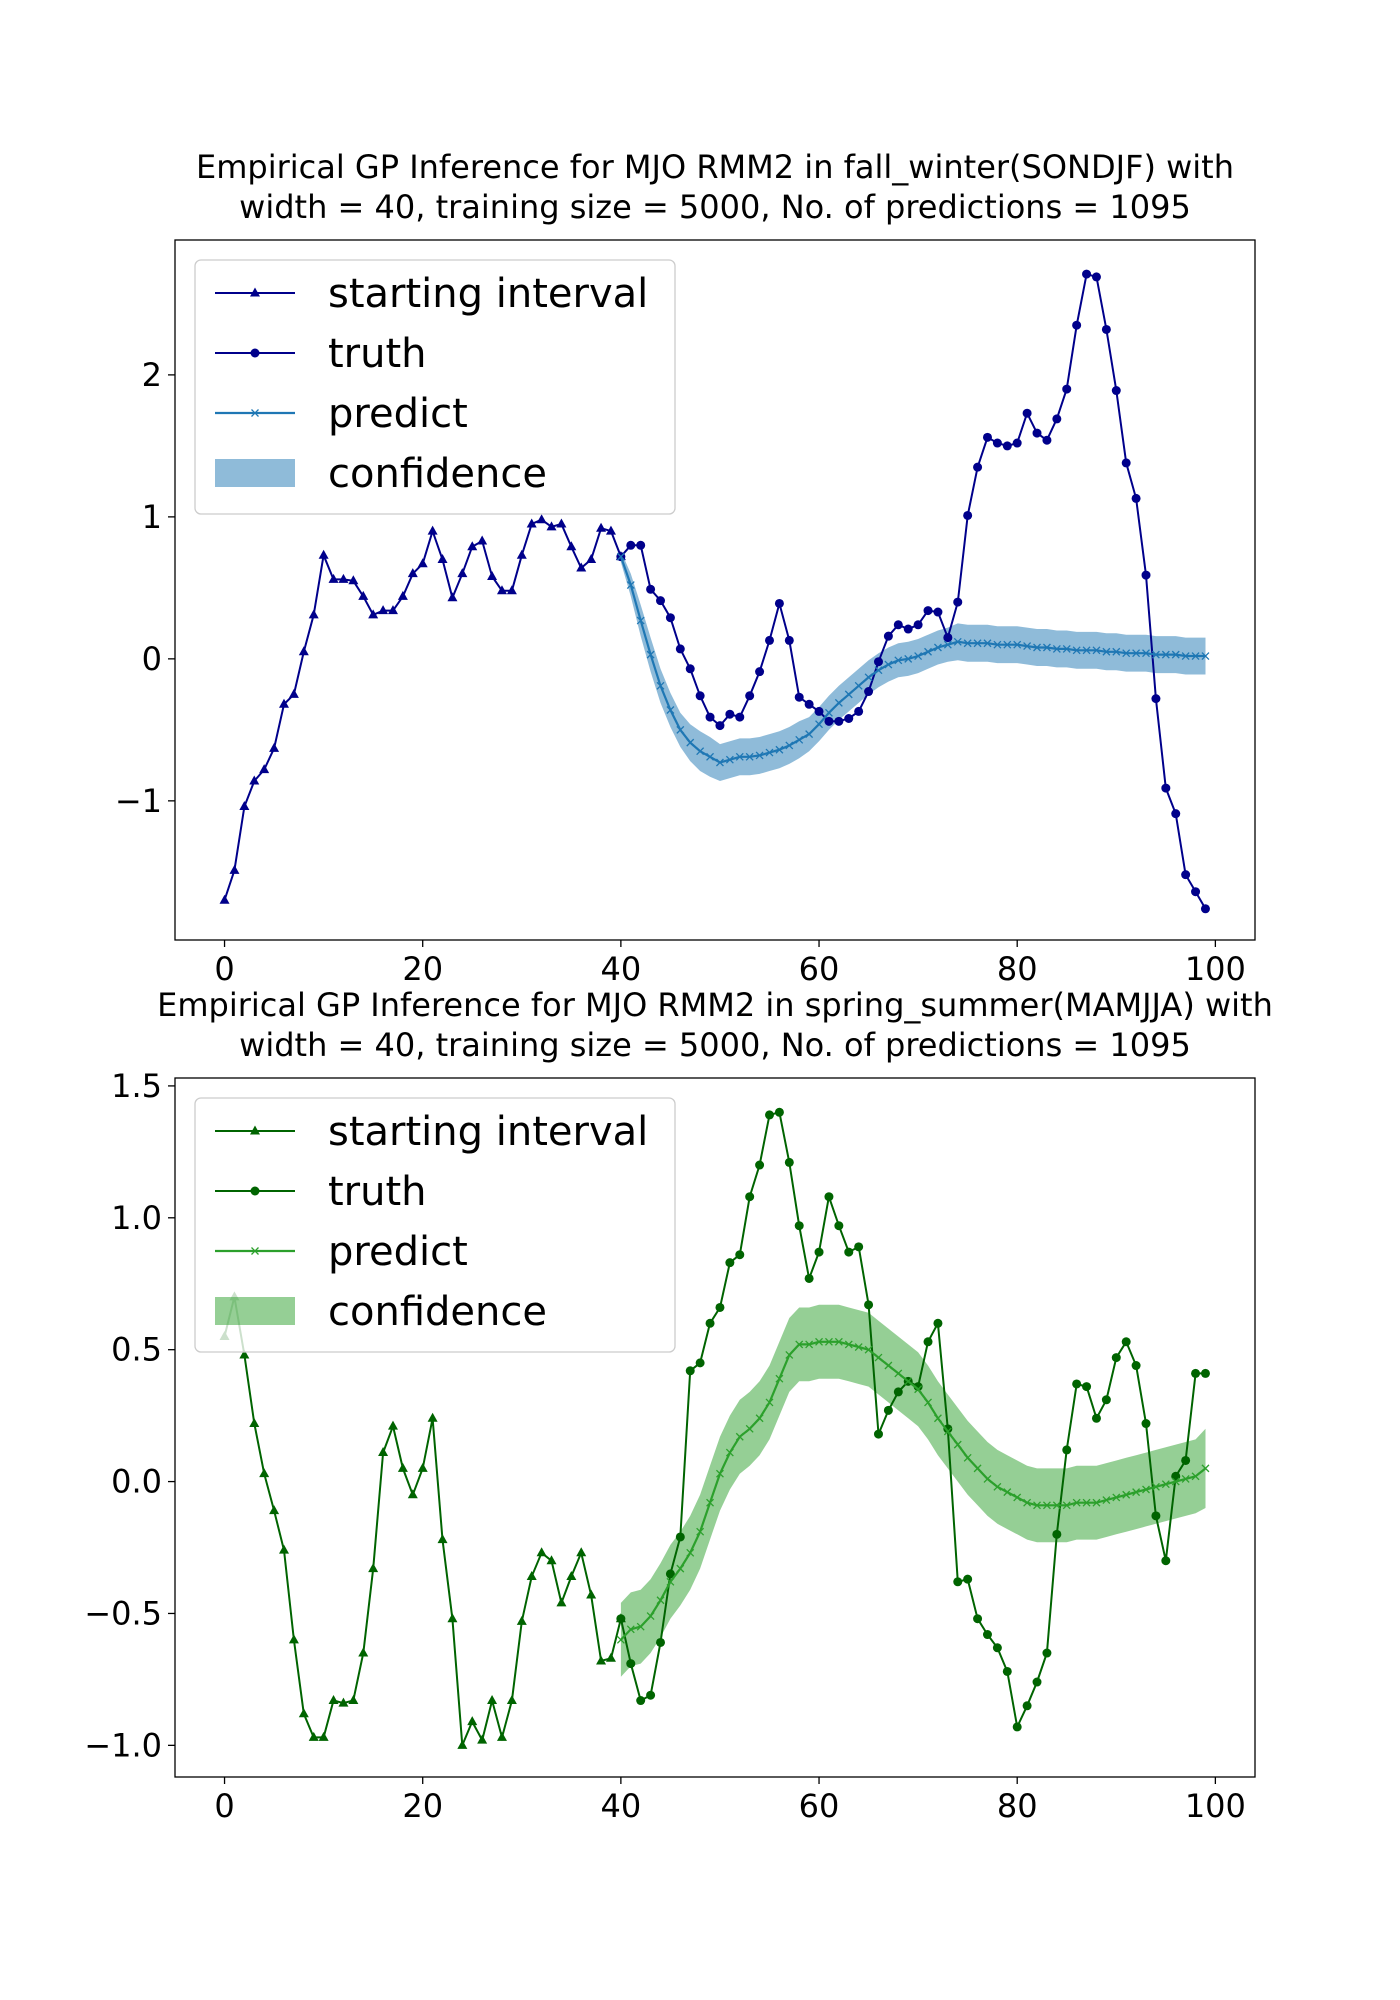 Image resolution: width=1400 pixels, height=2000 pixels. Describe the element at coordinates (819, 969) in the screenshot. I see `x-tick-label: 60` at that location.